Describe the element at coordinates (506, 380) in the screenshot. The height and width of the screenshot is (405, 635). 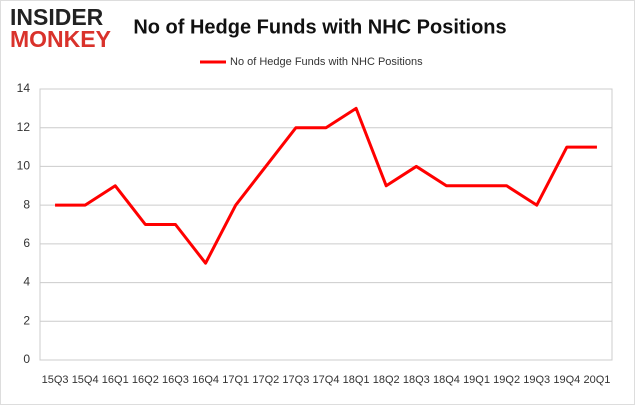
I see `x-tick-label: 19Q2` at that location.